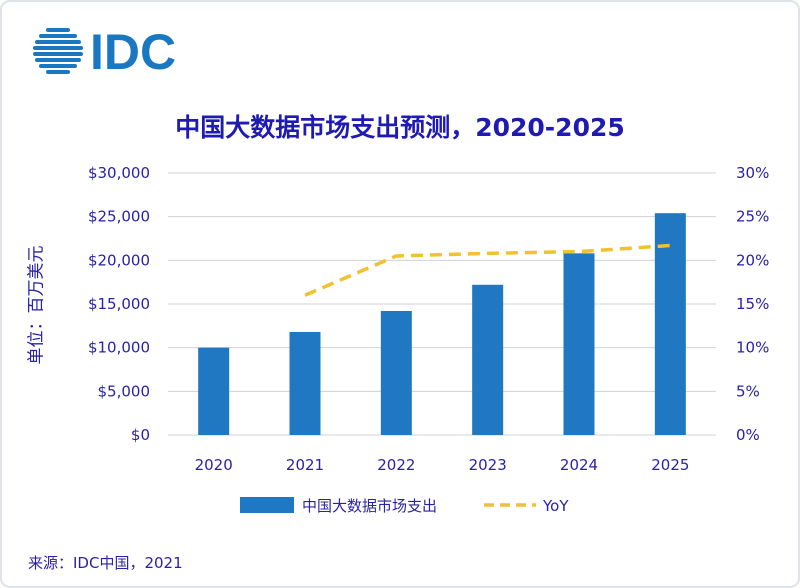  What do you see at coordinates (396, 465) in the screenshot?
I see `x-tick-label: 2022` at bounding box center [396, 465].